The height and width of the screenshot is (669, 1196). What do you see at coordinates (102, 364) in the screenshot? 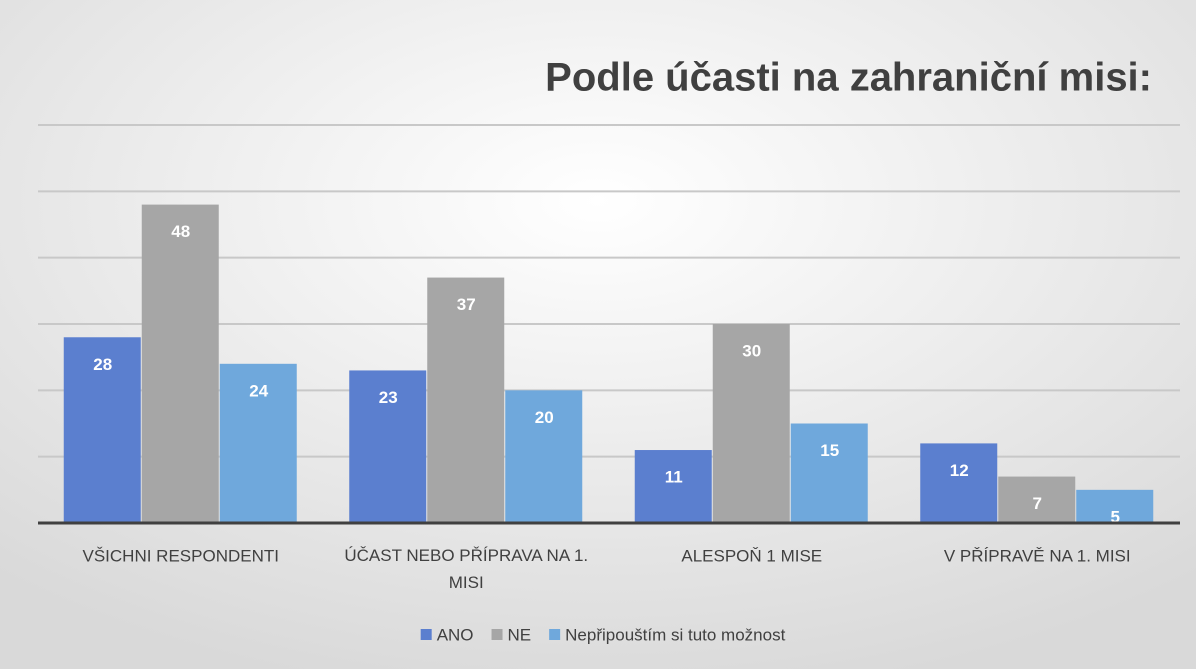
I see `data-label: 28` at bounding box center [102, 364].